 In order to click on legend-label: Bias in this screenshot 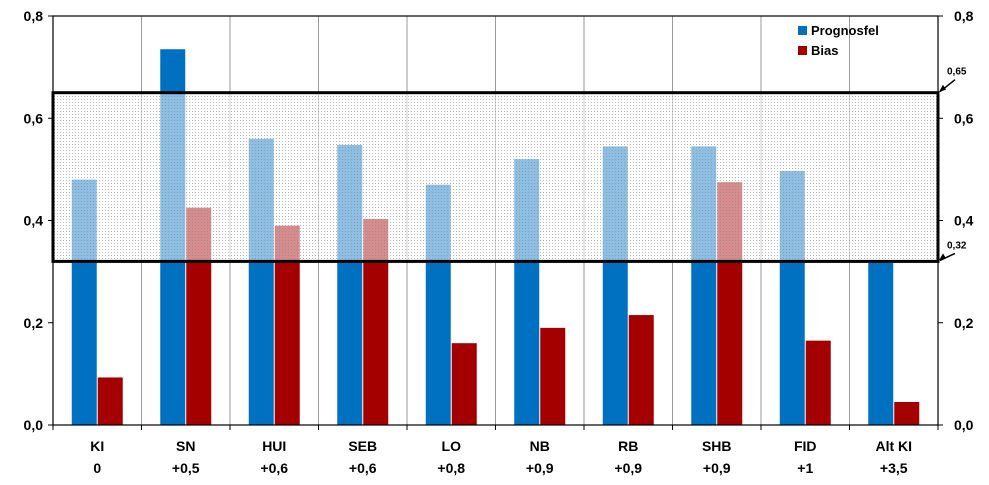, I will do `click(824, 50)`.